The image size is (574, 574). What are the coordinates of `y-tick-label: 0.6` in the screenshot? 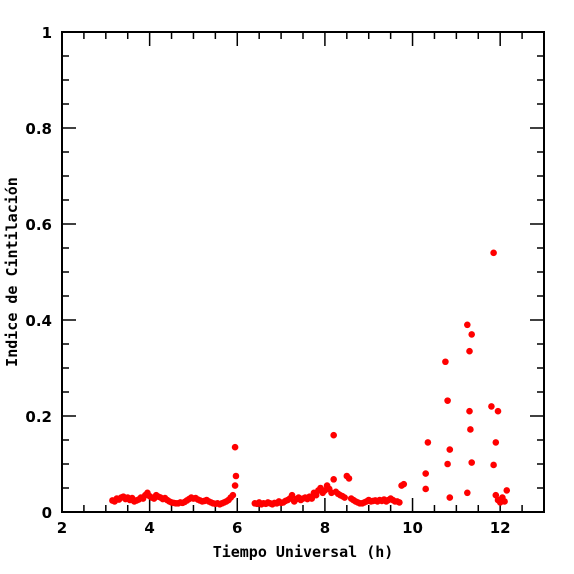 It's located at (38, 225).